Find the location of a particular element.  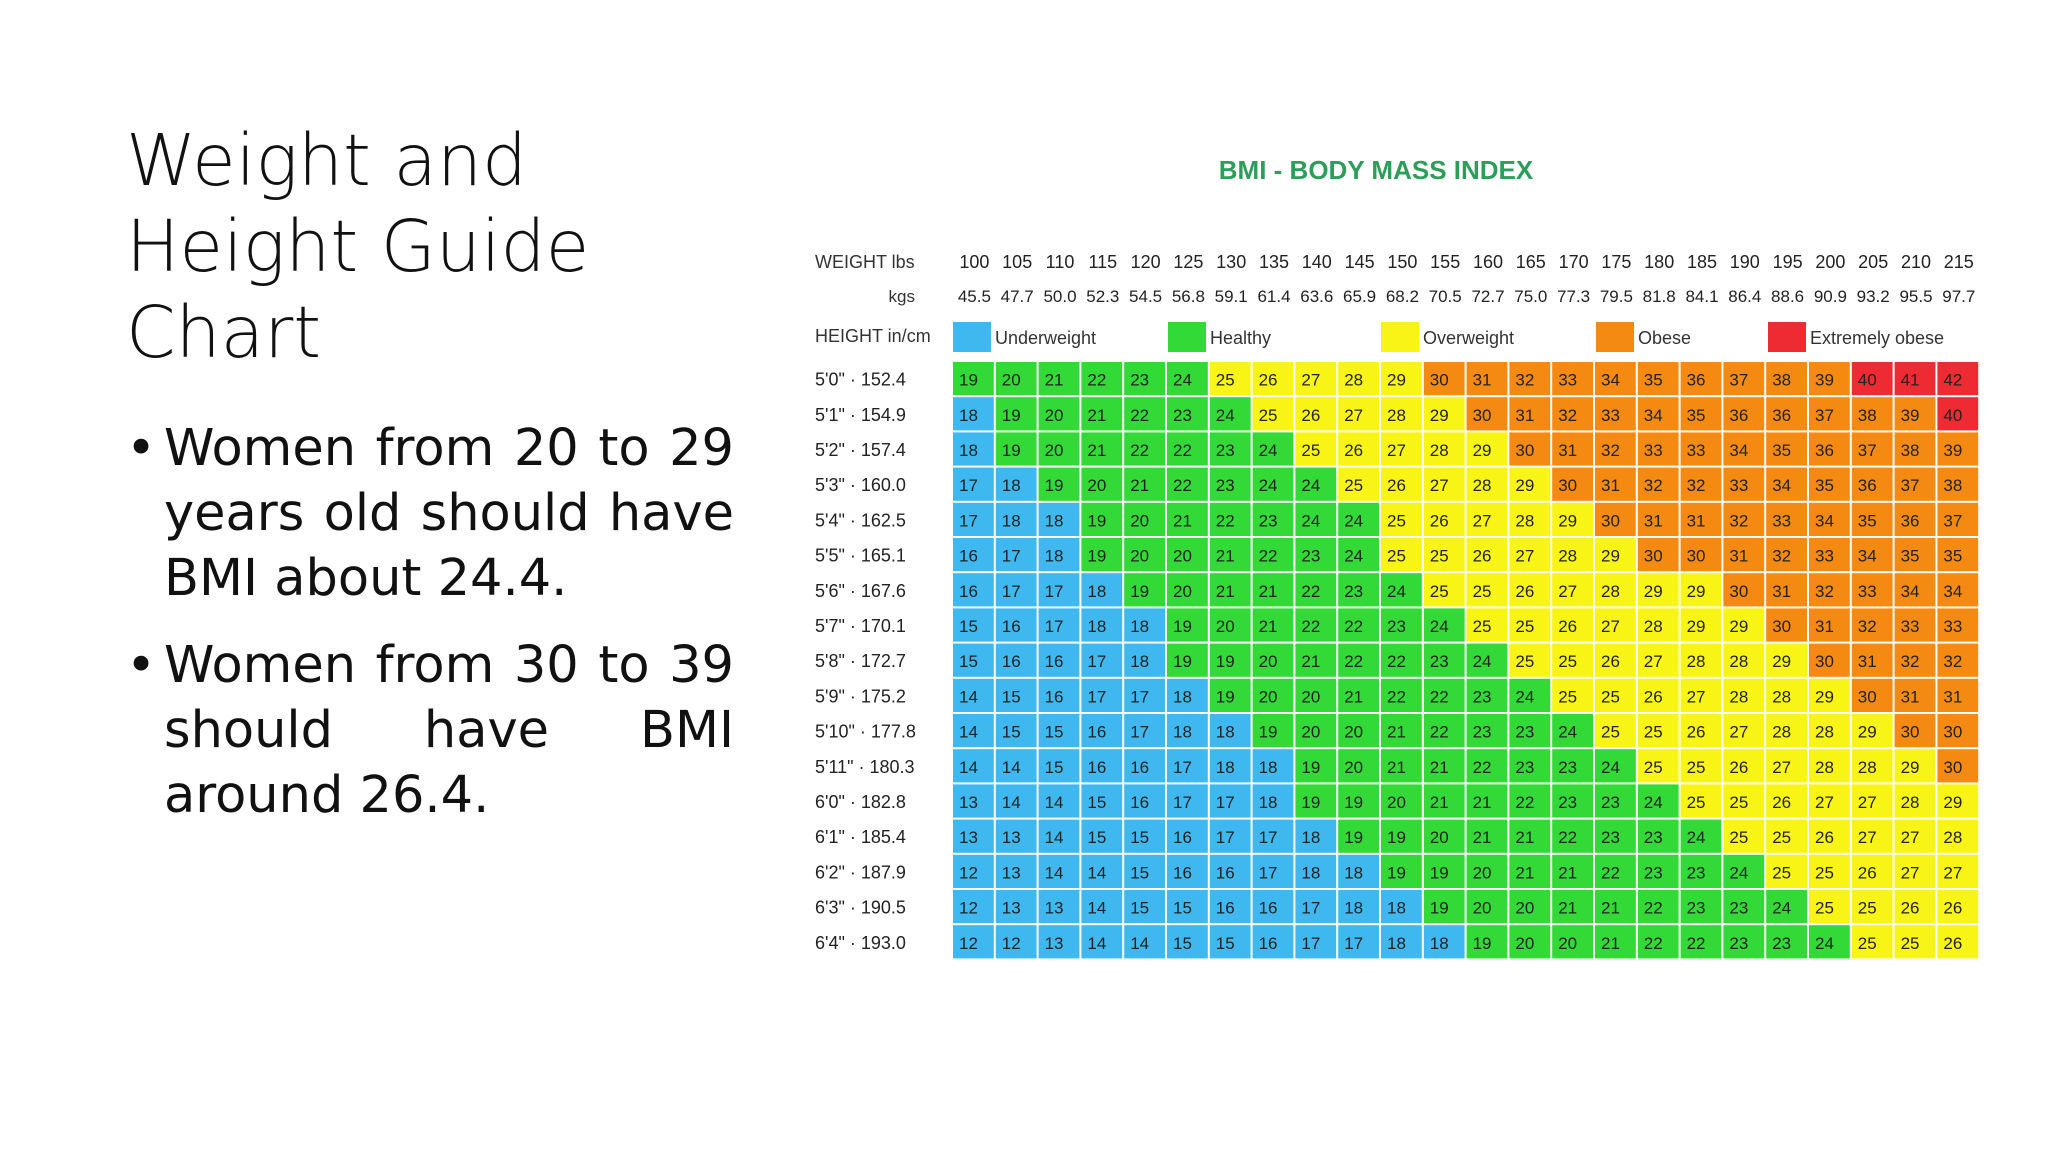

legend-label: Overweight is located at coordinates (1468, 338).